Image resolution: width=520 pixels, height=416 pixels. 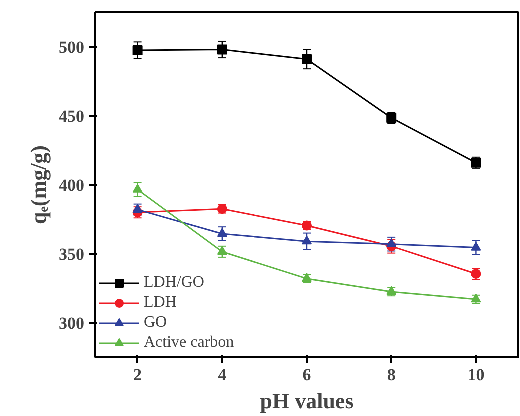 What do you see at coordinates (174, 283) in the screenshot?
I see `legend-label: LDH/GO` at bounding box center [174, 283].